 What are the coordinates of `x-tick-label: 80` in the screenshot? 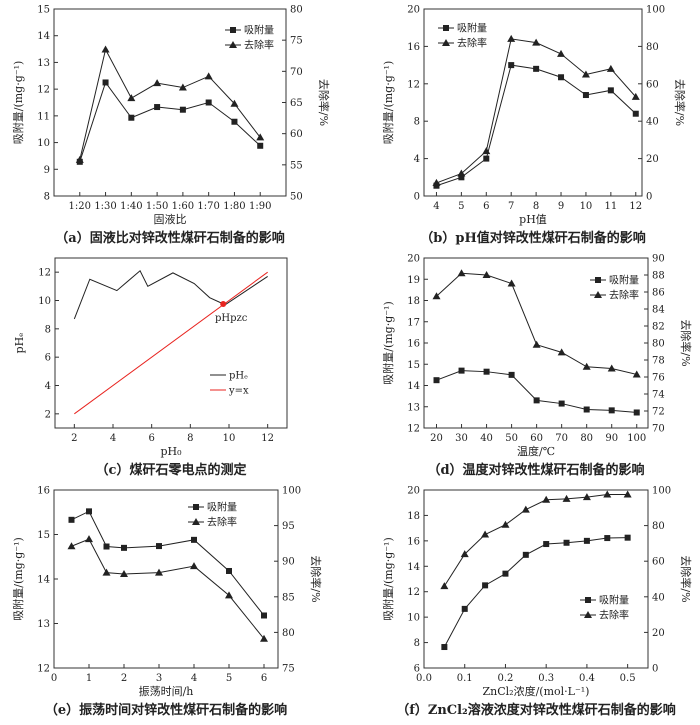 It's located at (586, 438).